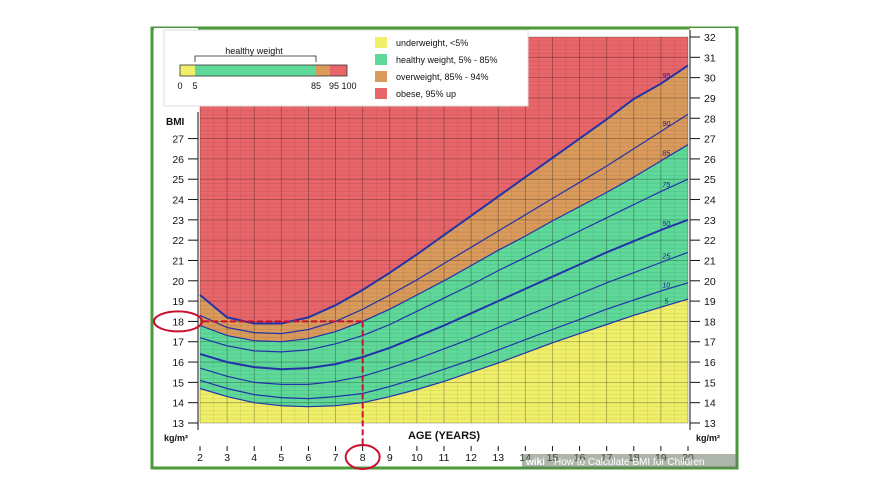 The image size is (889, 500). What do you see at coordinates (178, 363) in the screenshot?
I see `y-tick-label-left: 16` at bounding box center [178, 363].